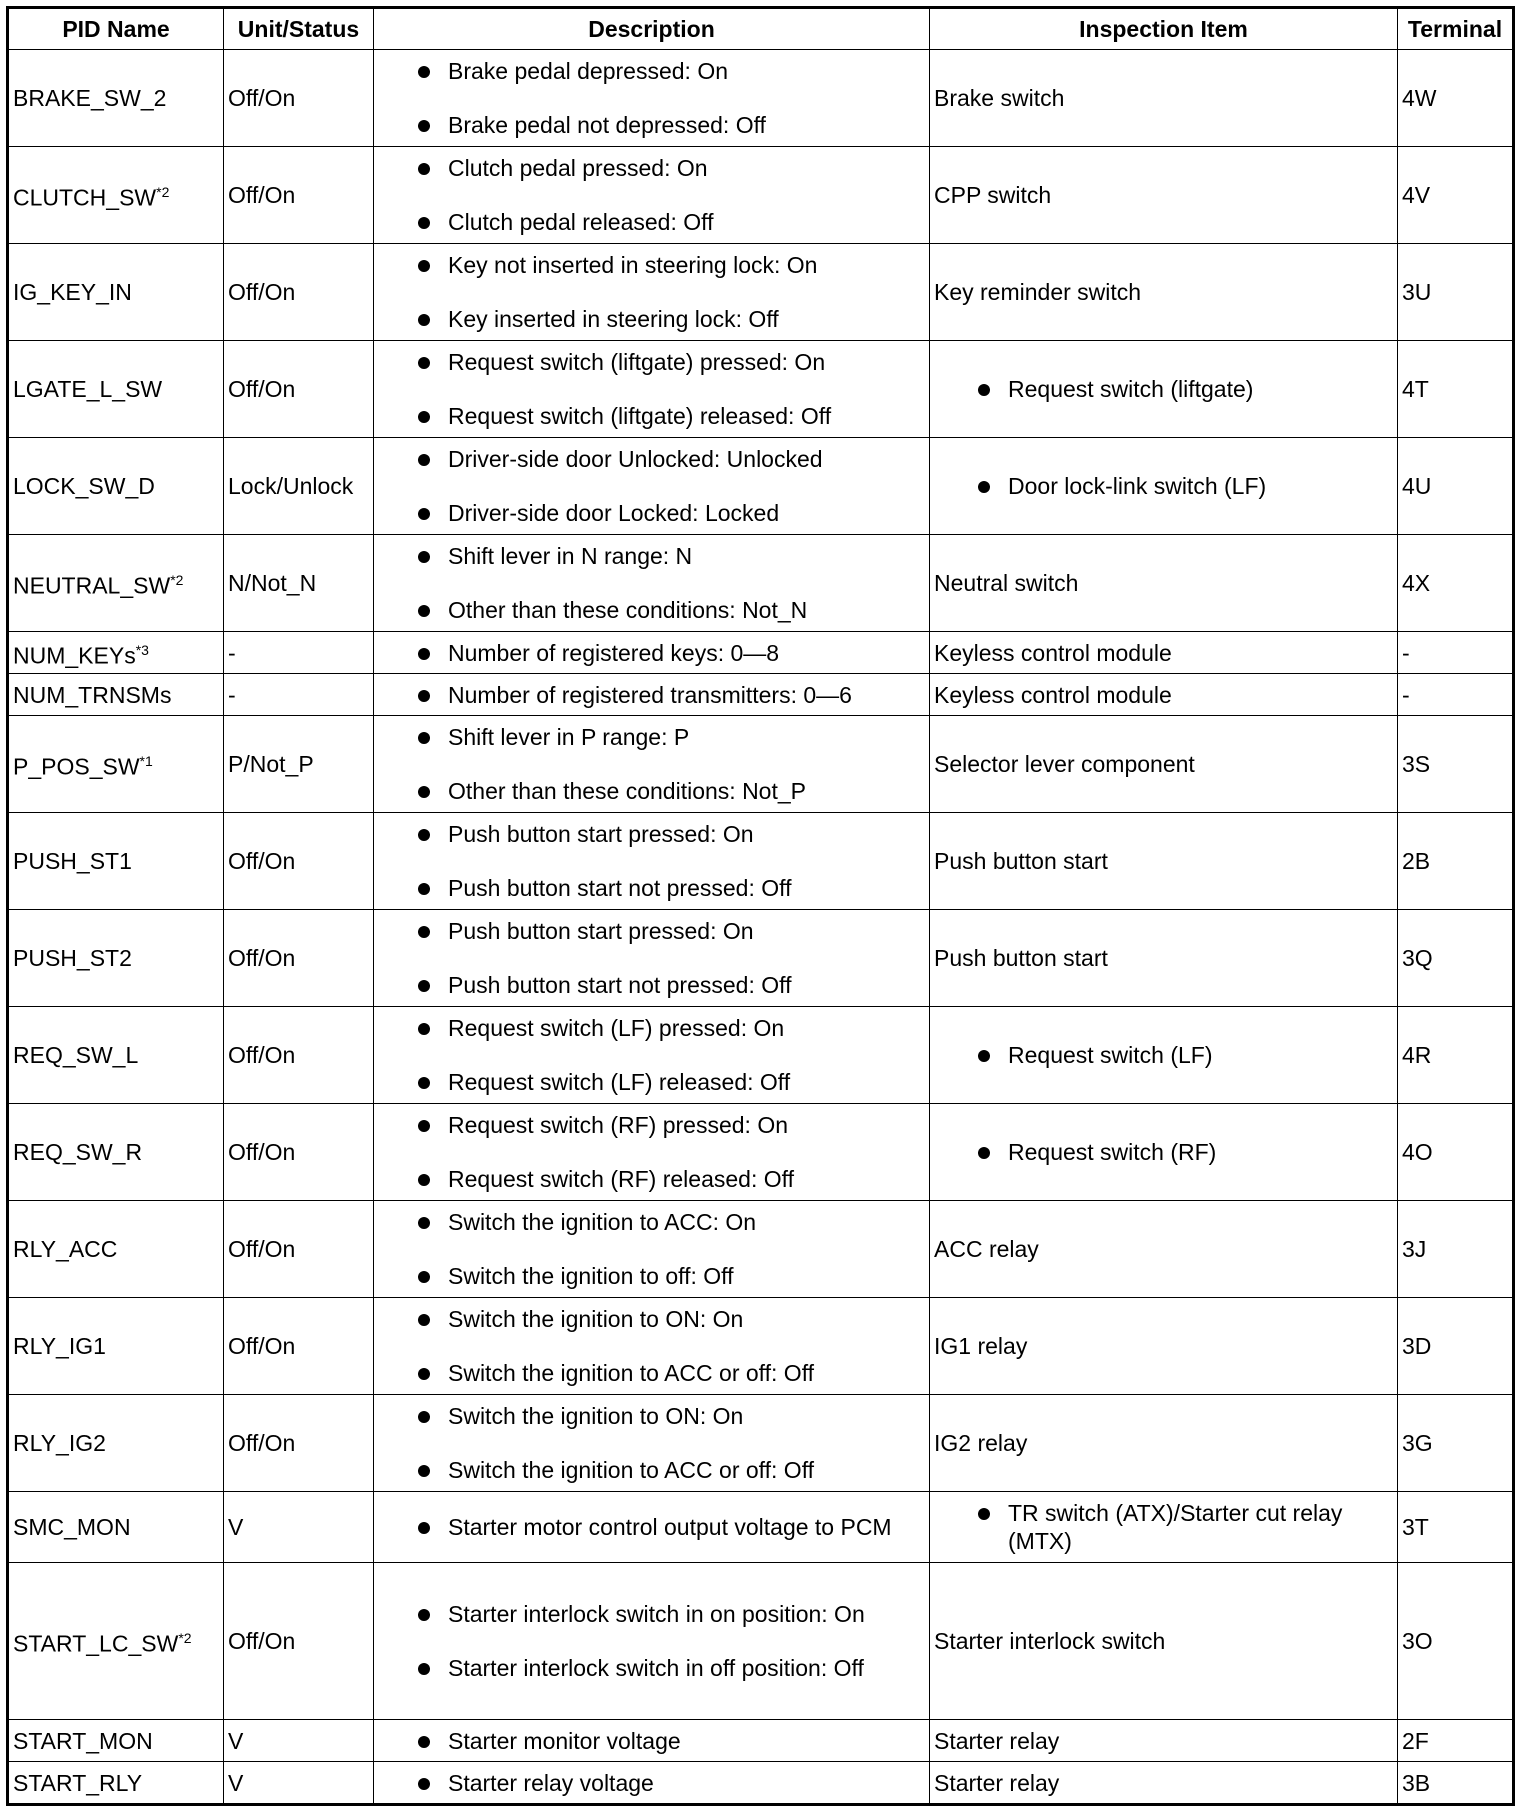  I want to click on description-text: Push button start pressed: On, so click(601, 834).